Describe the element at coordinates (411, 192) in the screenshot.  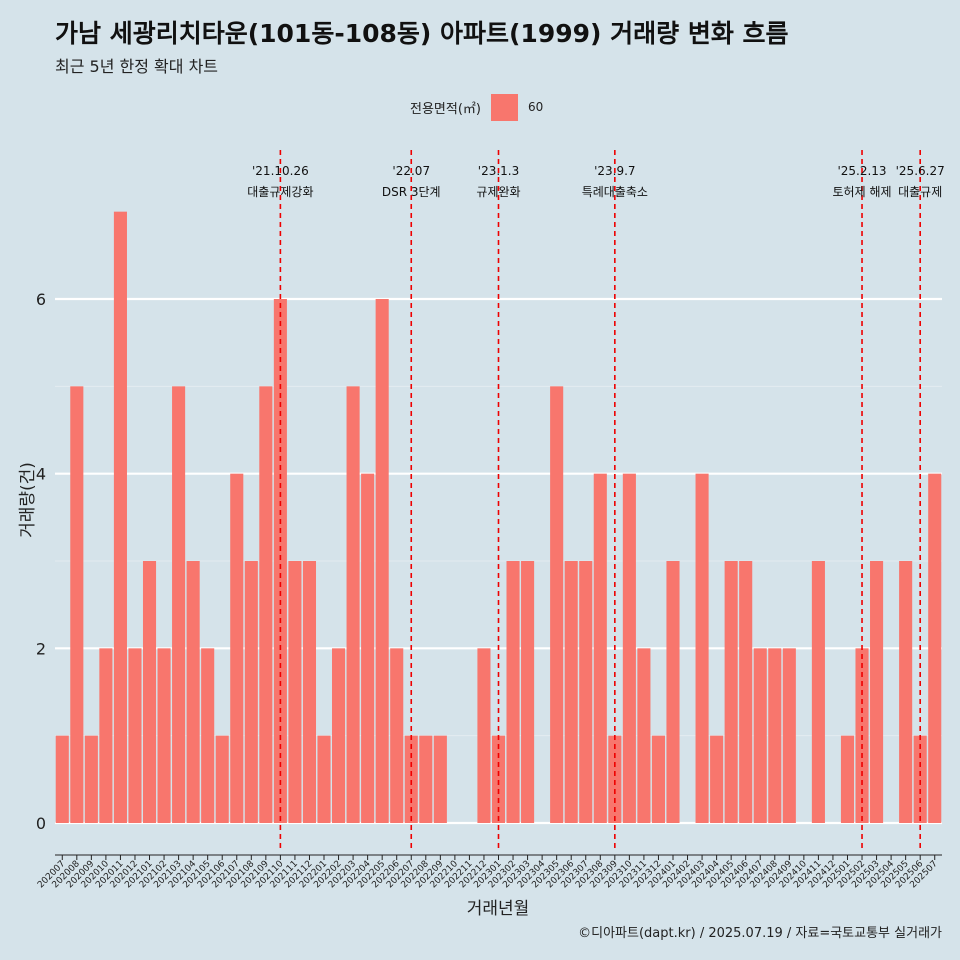
I see `annotation-label: DSR 3단계` at that location.